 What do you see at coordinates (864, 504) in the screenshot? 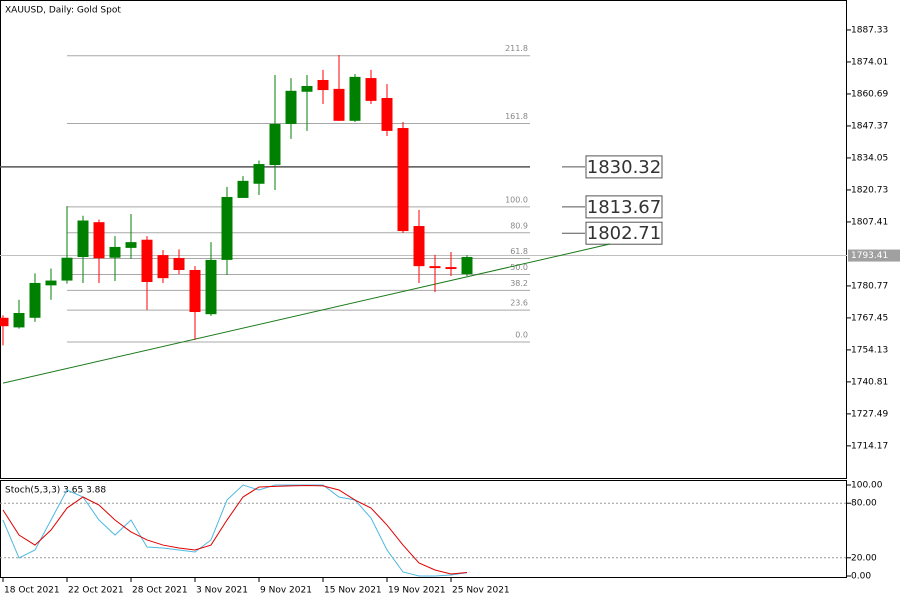
I see `y-tick-label: 80.00` at bounding box center [864, 504].